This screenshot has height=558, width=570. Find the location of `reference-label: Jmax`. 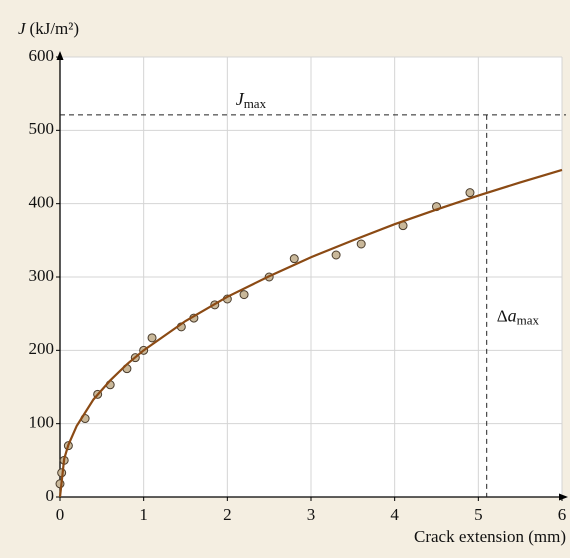

reference-label: Jmax is located at coordinates (251, 100).